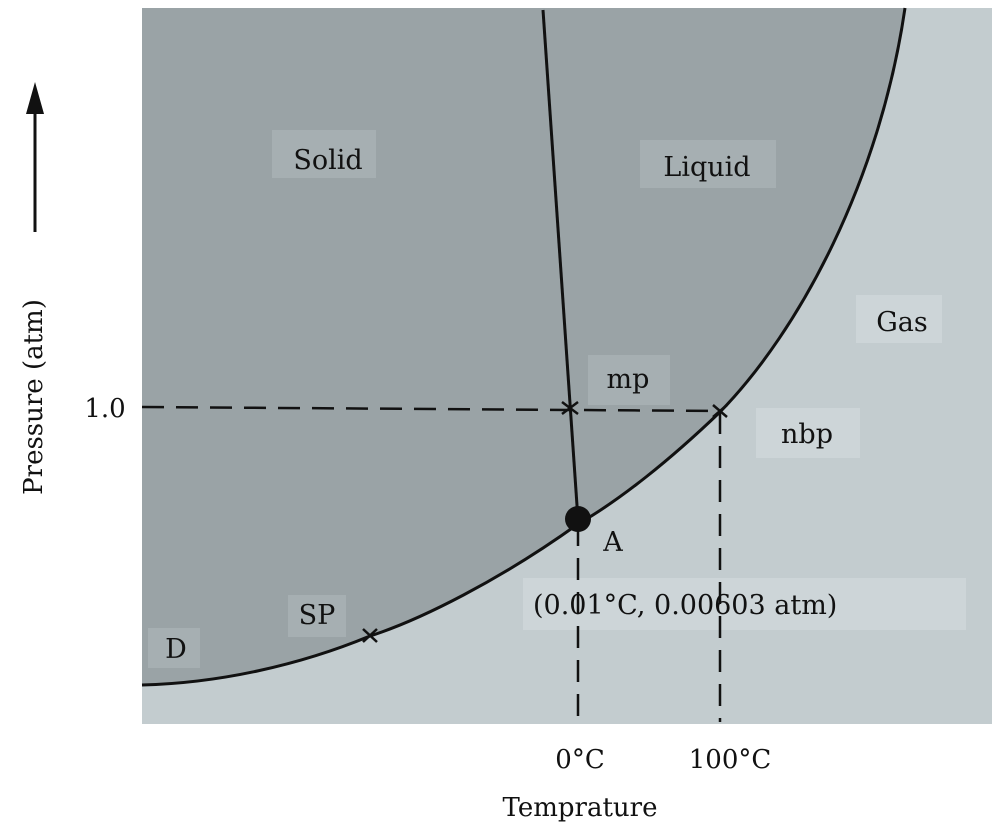  I want to click on nbp-label: nbp, so click(807, 434).